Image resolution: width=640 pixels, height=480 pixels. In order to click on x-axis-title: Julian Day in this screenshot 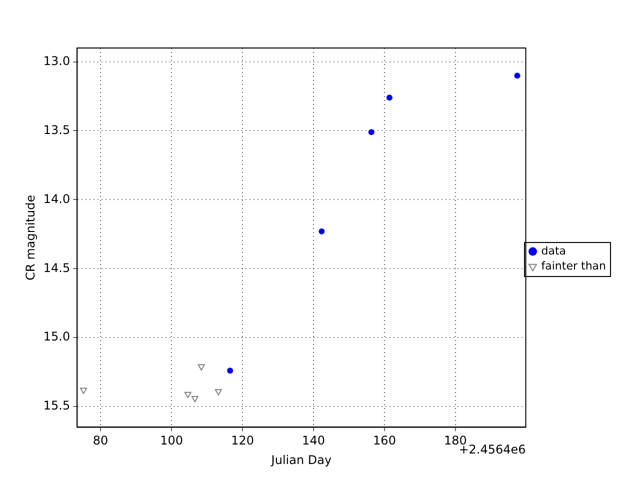, I will do `click(301, 459)`.